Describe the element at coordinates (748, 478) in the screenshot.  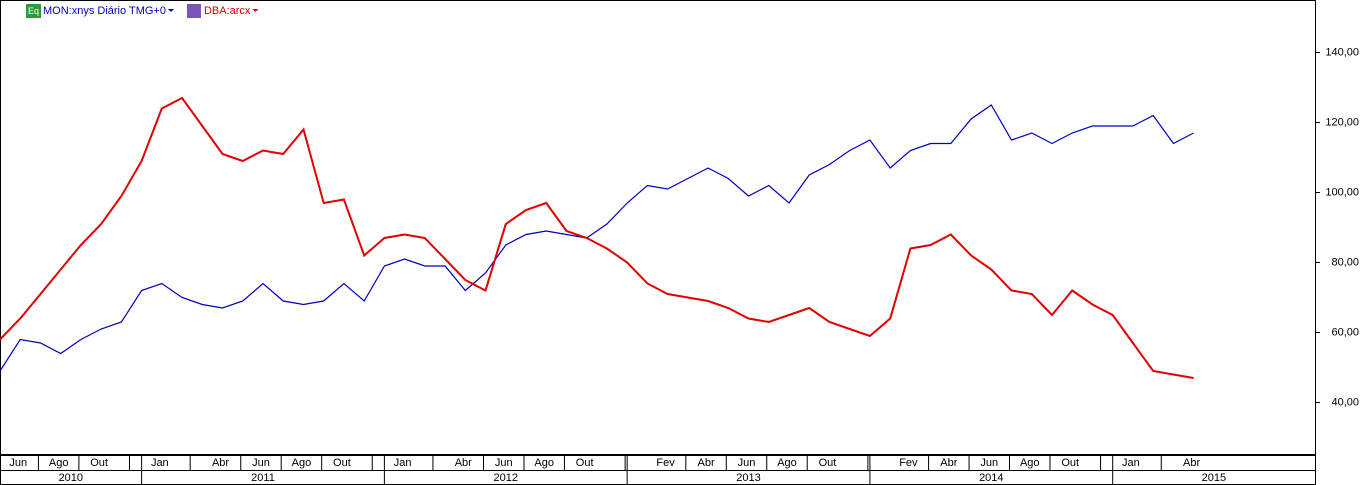
I see `year-label: 2013` at that location.